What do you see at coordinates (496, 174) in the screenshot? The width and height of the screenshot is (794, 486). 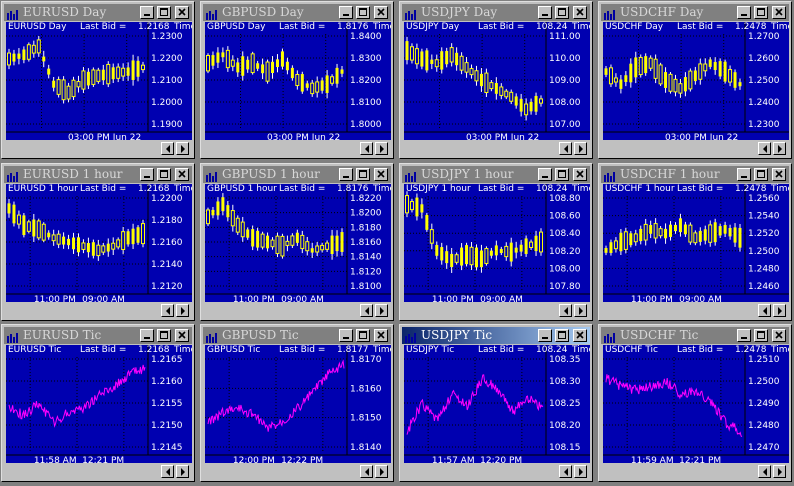 I see `title-bar: USDJPY 1 hour` at bounding box center [496, 174].